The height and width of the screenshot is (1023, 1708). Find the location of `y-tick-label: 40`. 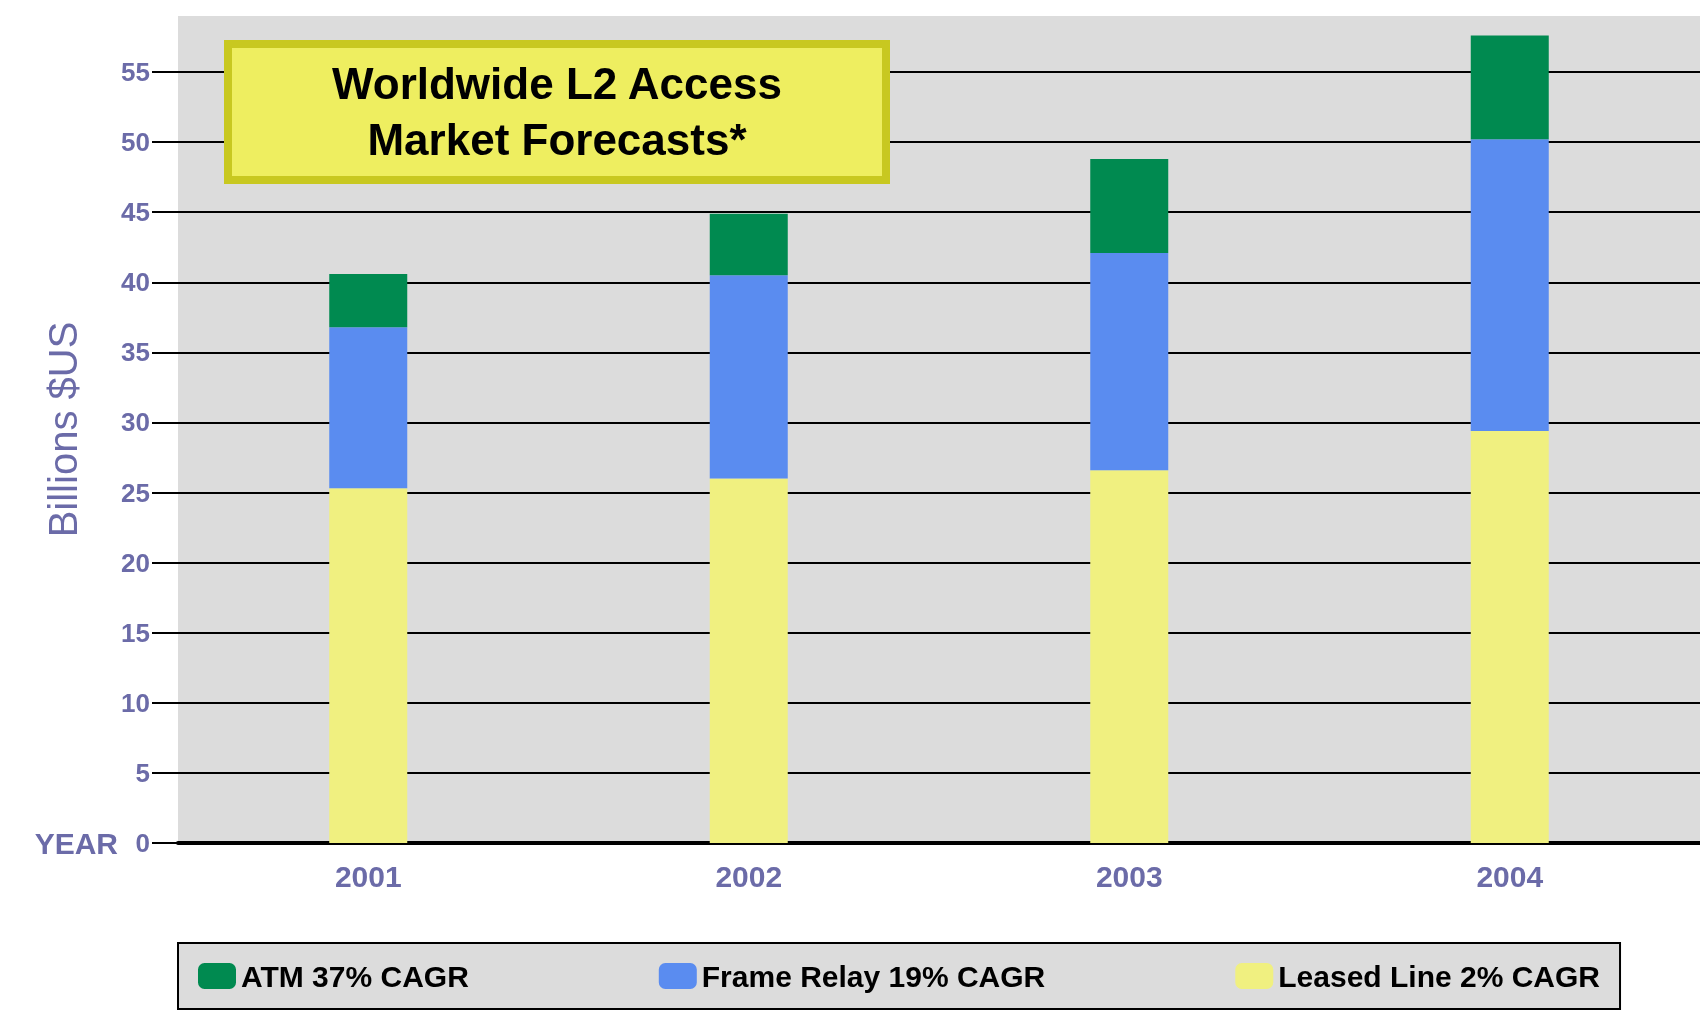

y-tick-label: 40 is located at coordinates (135, 282).